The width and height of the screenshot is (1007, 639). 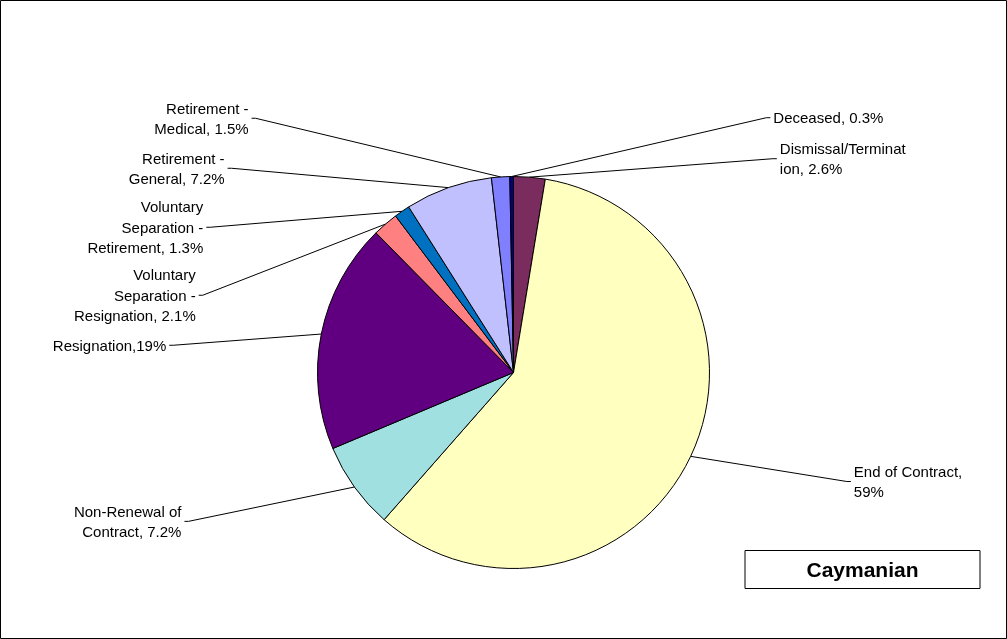 What do you see at coordinates (862, 569) in the screenshot?
I see `text: Caymanian` at bounding box center [862, 569].